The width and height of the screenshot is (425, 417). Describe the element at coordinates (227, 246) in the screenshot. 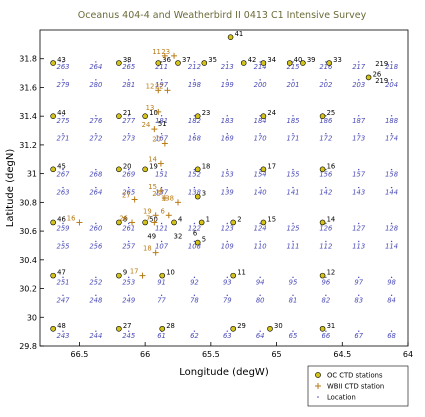

I see `location-label: 109` at that location.